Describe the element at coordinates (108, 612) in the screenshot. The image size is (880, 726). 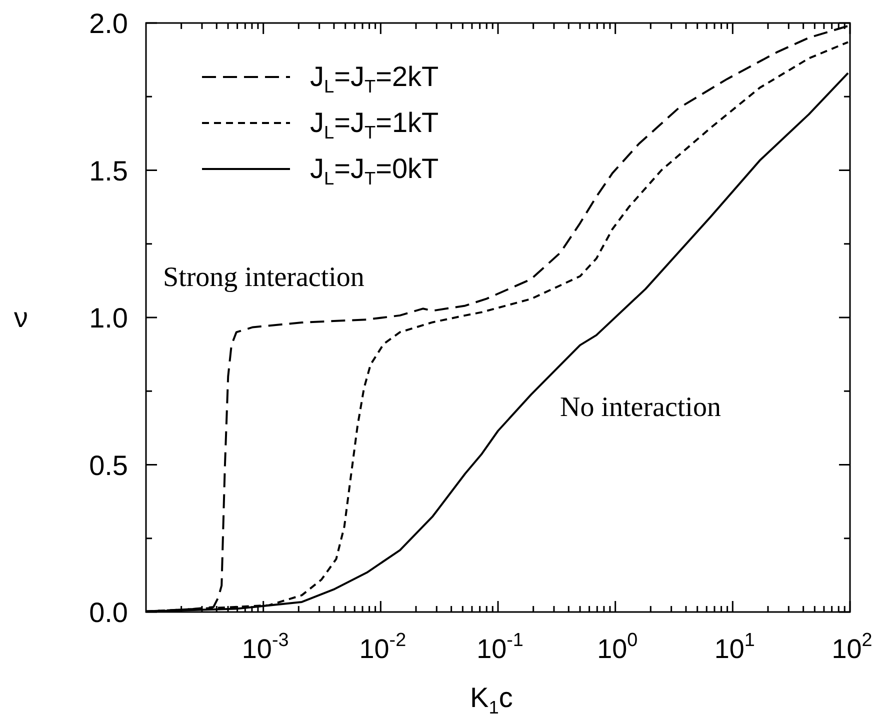
I see `y-tick-label: 0.0` at that location.